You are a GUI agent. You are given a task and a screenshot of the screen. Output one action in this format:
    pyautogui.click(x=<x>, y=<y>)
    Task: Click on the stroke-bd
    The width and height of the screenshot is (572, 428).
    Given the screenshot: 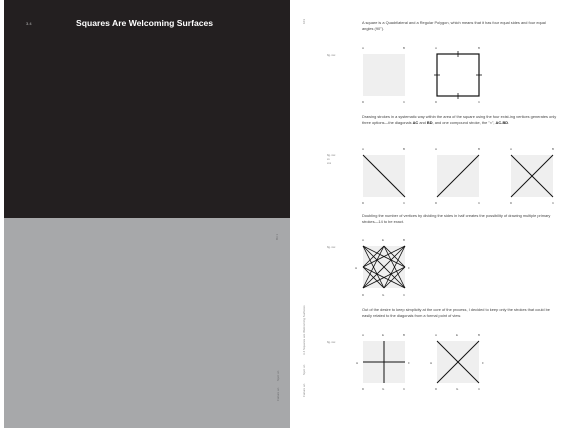 What is the action you would take?
    pyautogui.click(x=458, y=362)
    